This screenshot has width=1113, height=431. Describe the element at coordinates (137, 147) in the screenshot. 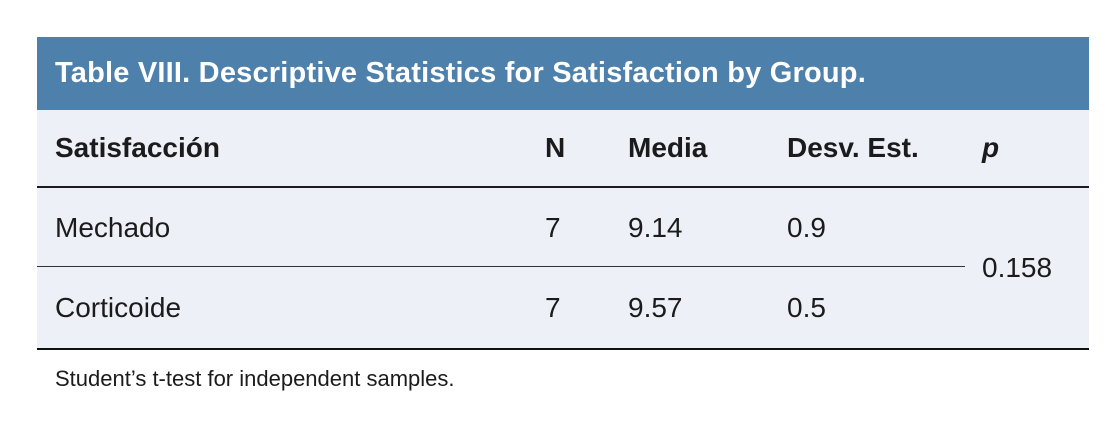

I see `column-header-satisfaccion: Satisfacción` at that location.